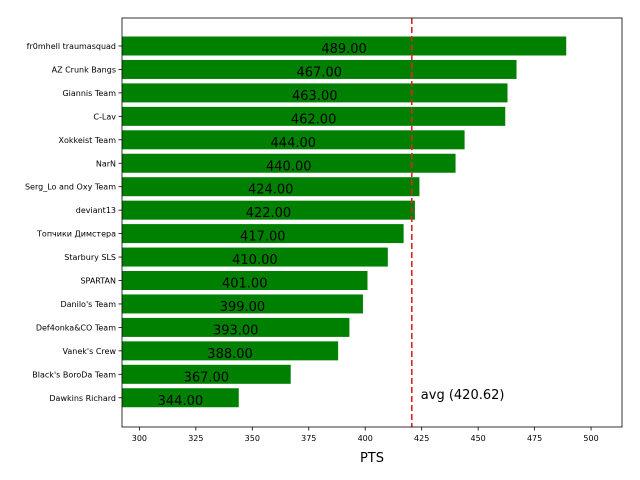  Describe the element at coordinates (90, 351) in the screenshot. I see `category-label: Vanek's Crew` at that location.